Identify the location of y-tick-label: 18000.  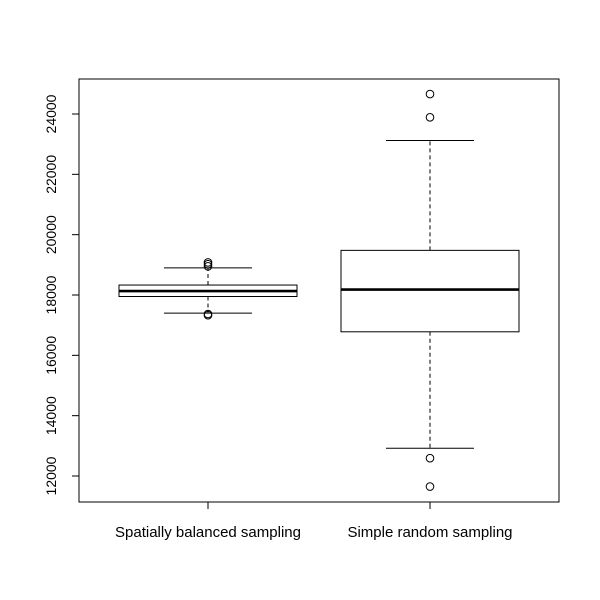
(51, 294).